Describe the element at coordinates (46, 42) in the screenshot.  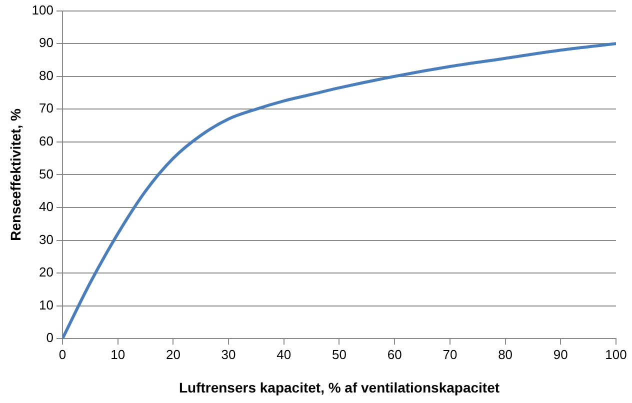
I see `y-tick-label: 90` at that location.